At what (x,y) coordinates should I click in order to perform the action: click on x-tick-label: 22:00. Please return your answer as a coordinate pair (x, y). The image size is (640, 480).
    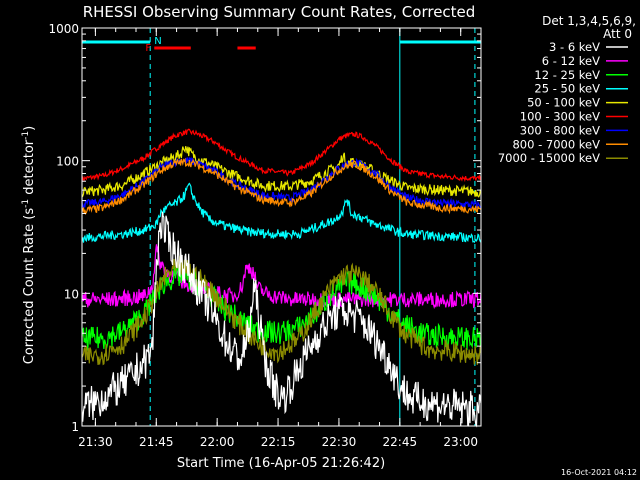
    Looking at the image, I should click on (217, 442).